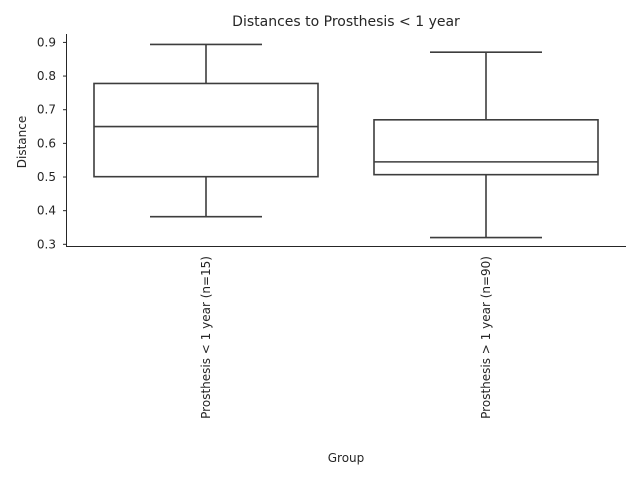 This screenshot has width=640, height=480. Describe the element at coordinates (46, 143) in the screenshot. I see `y-tick-label: 0.6` at that location.